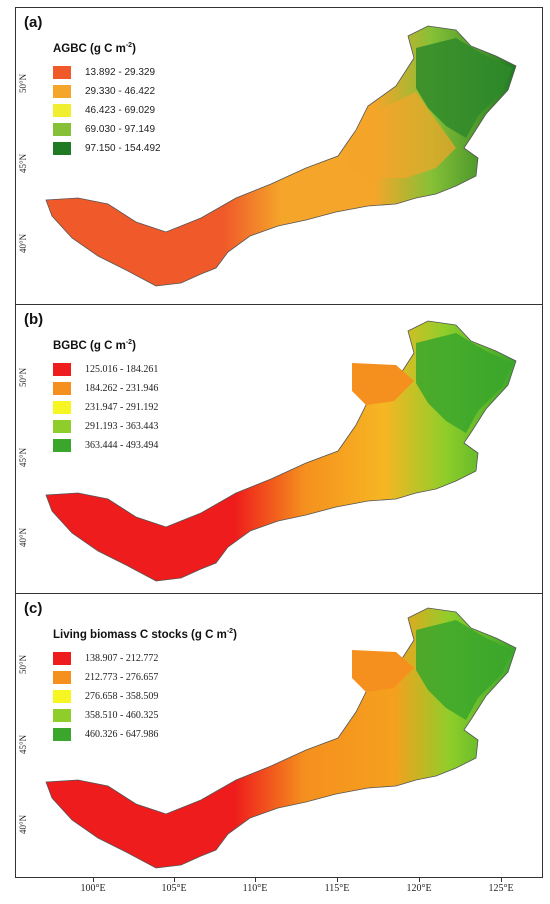  I want to click on legend-item: 231.947 - 291.192, so click(105, 407).